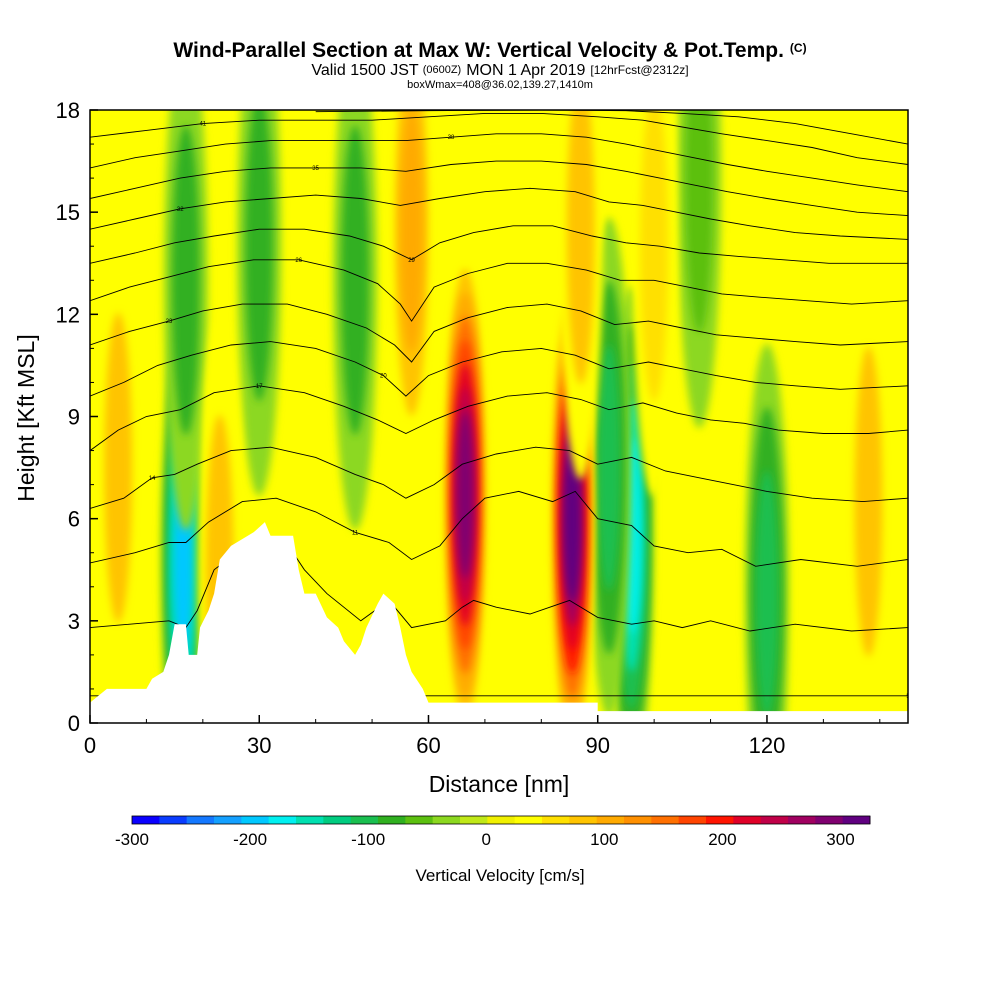 Image resolution: width=1000 pixels, height=1000 pixels. Describe the element at coordinates (74, 519) in the screenshot. I see `y-tick-label: 6` at that location.